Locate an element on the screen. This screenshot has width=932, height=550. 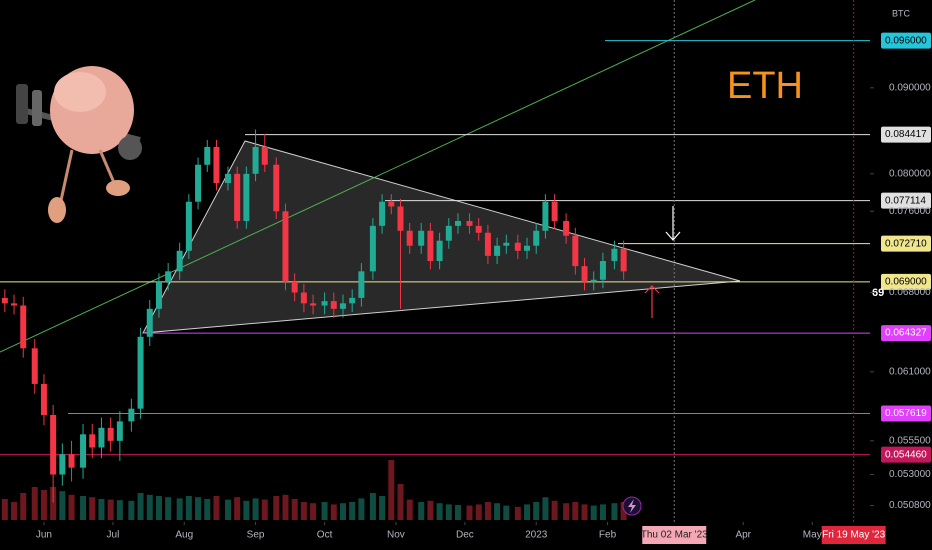
symbol-title: ETH is located at coordinates (765, 86).